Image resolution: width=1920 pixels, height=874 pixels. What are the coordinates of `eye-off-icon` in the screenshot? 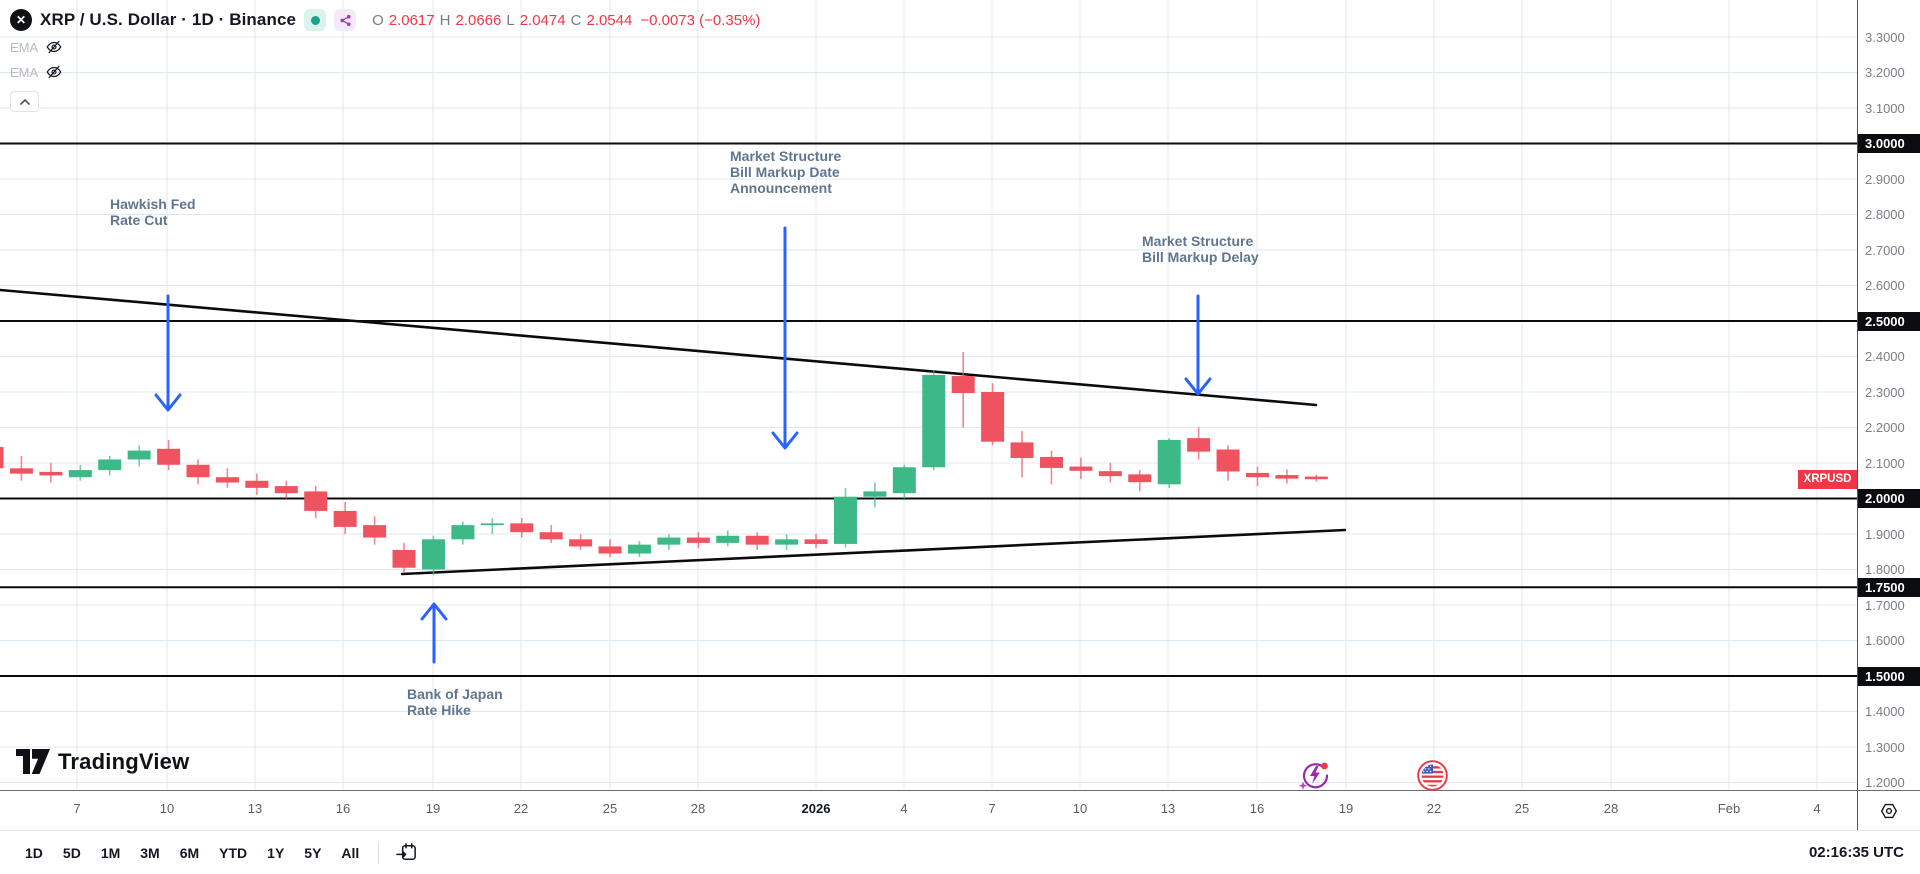 It's located at (54, 72).